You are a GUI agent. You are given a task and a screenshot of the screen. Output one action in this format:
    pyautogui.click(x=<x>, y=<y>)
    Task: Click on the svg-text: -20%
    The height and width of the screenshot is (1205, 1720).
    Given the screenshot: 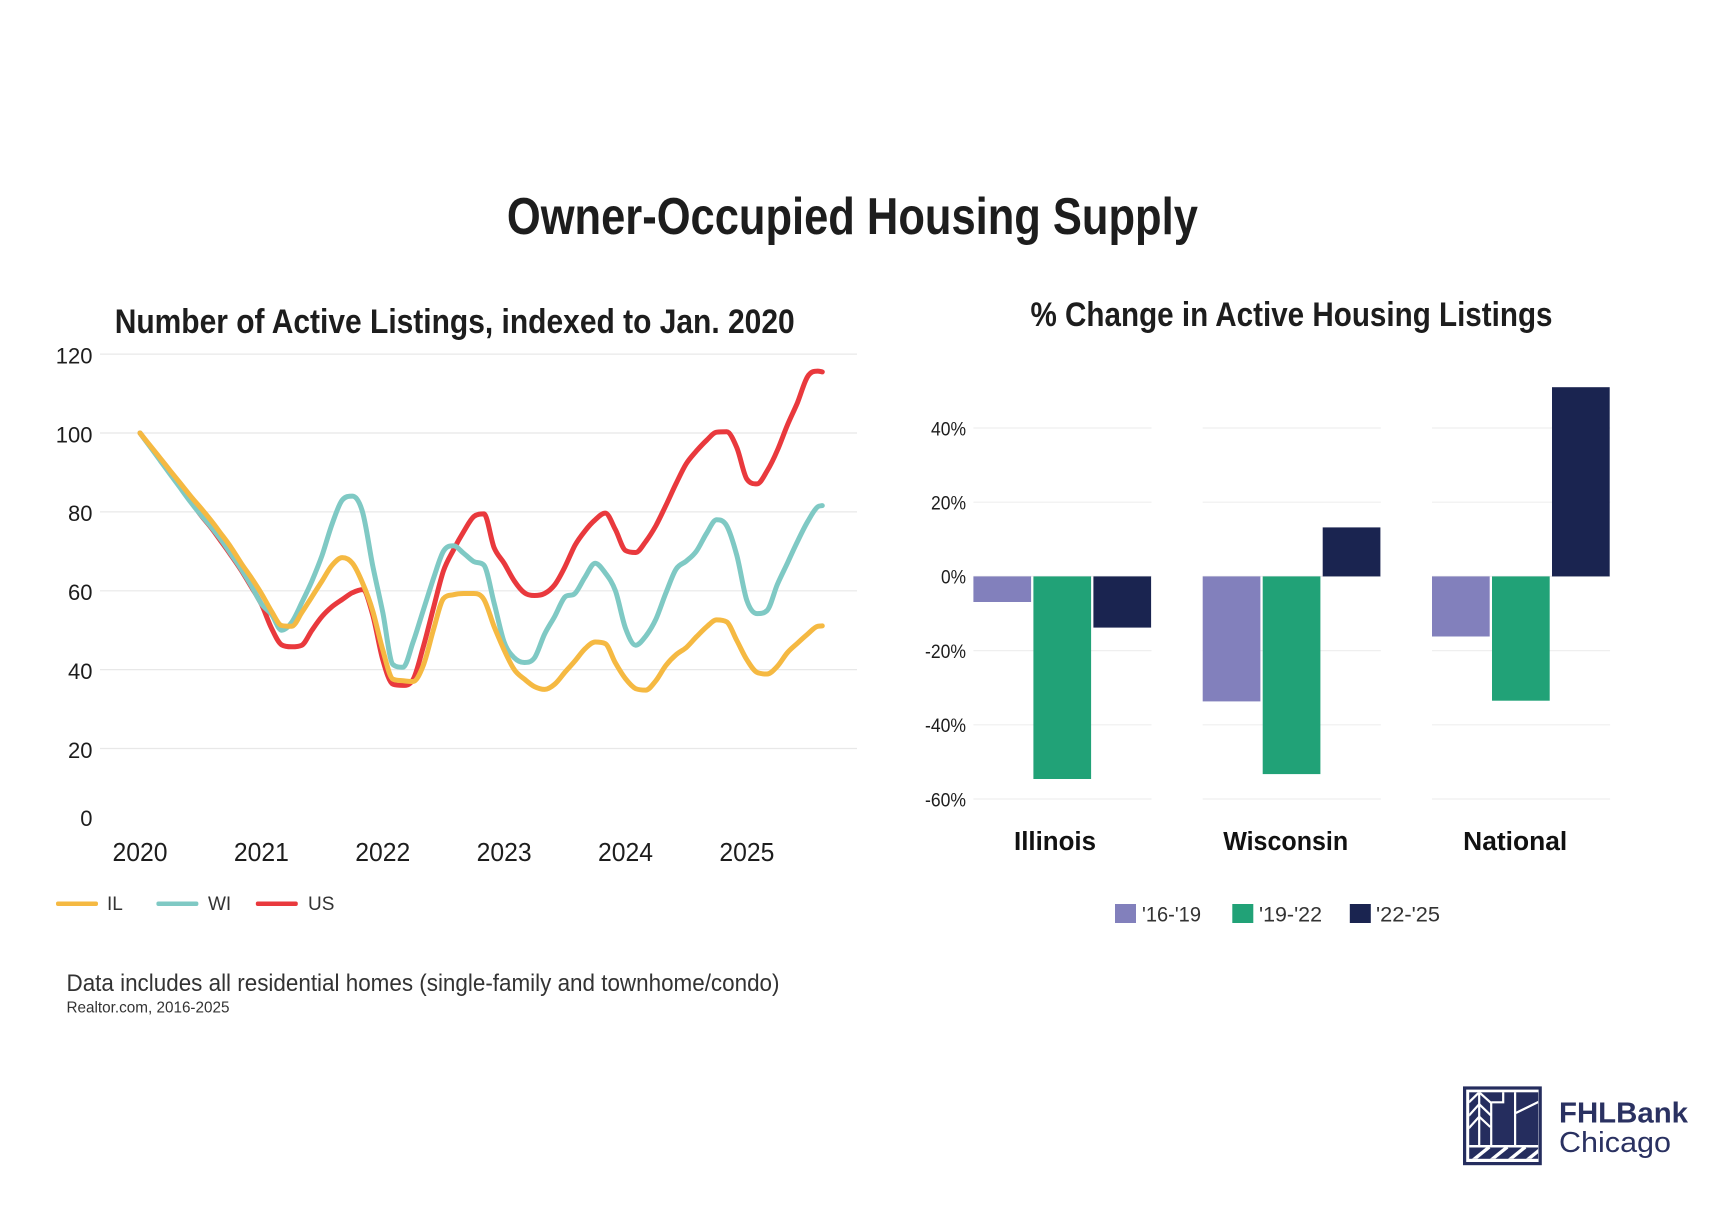 What is the action you would take?
    pyautogui.click(x=945, y=652)
    